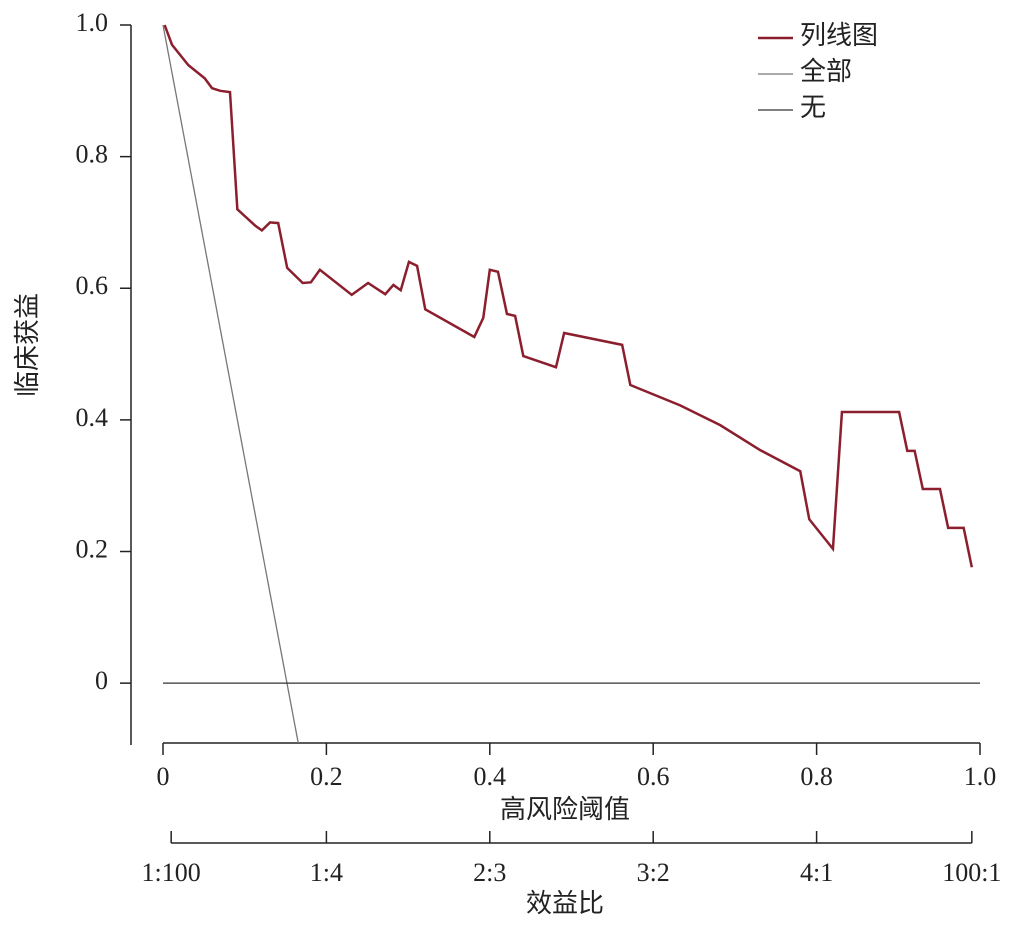 Image resolution: width=1019 pixels, height=929 pixels. I want to click on legend-label: 列线图, so click(839, 35).